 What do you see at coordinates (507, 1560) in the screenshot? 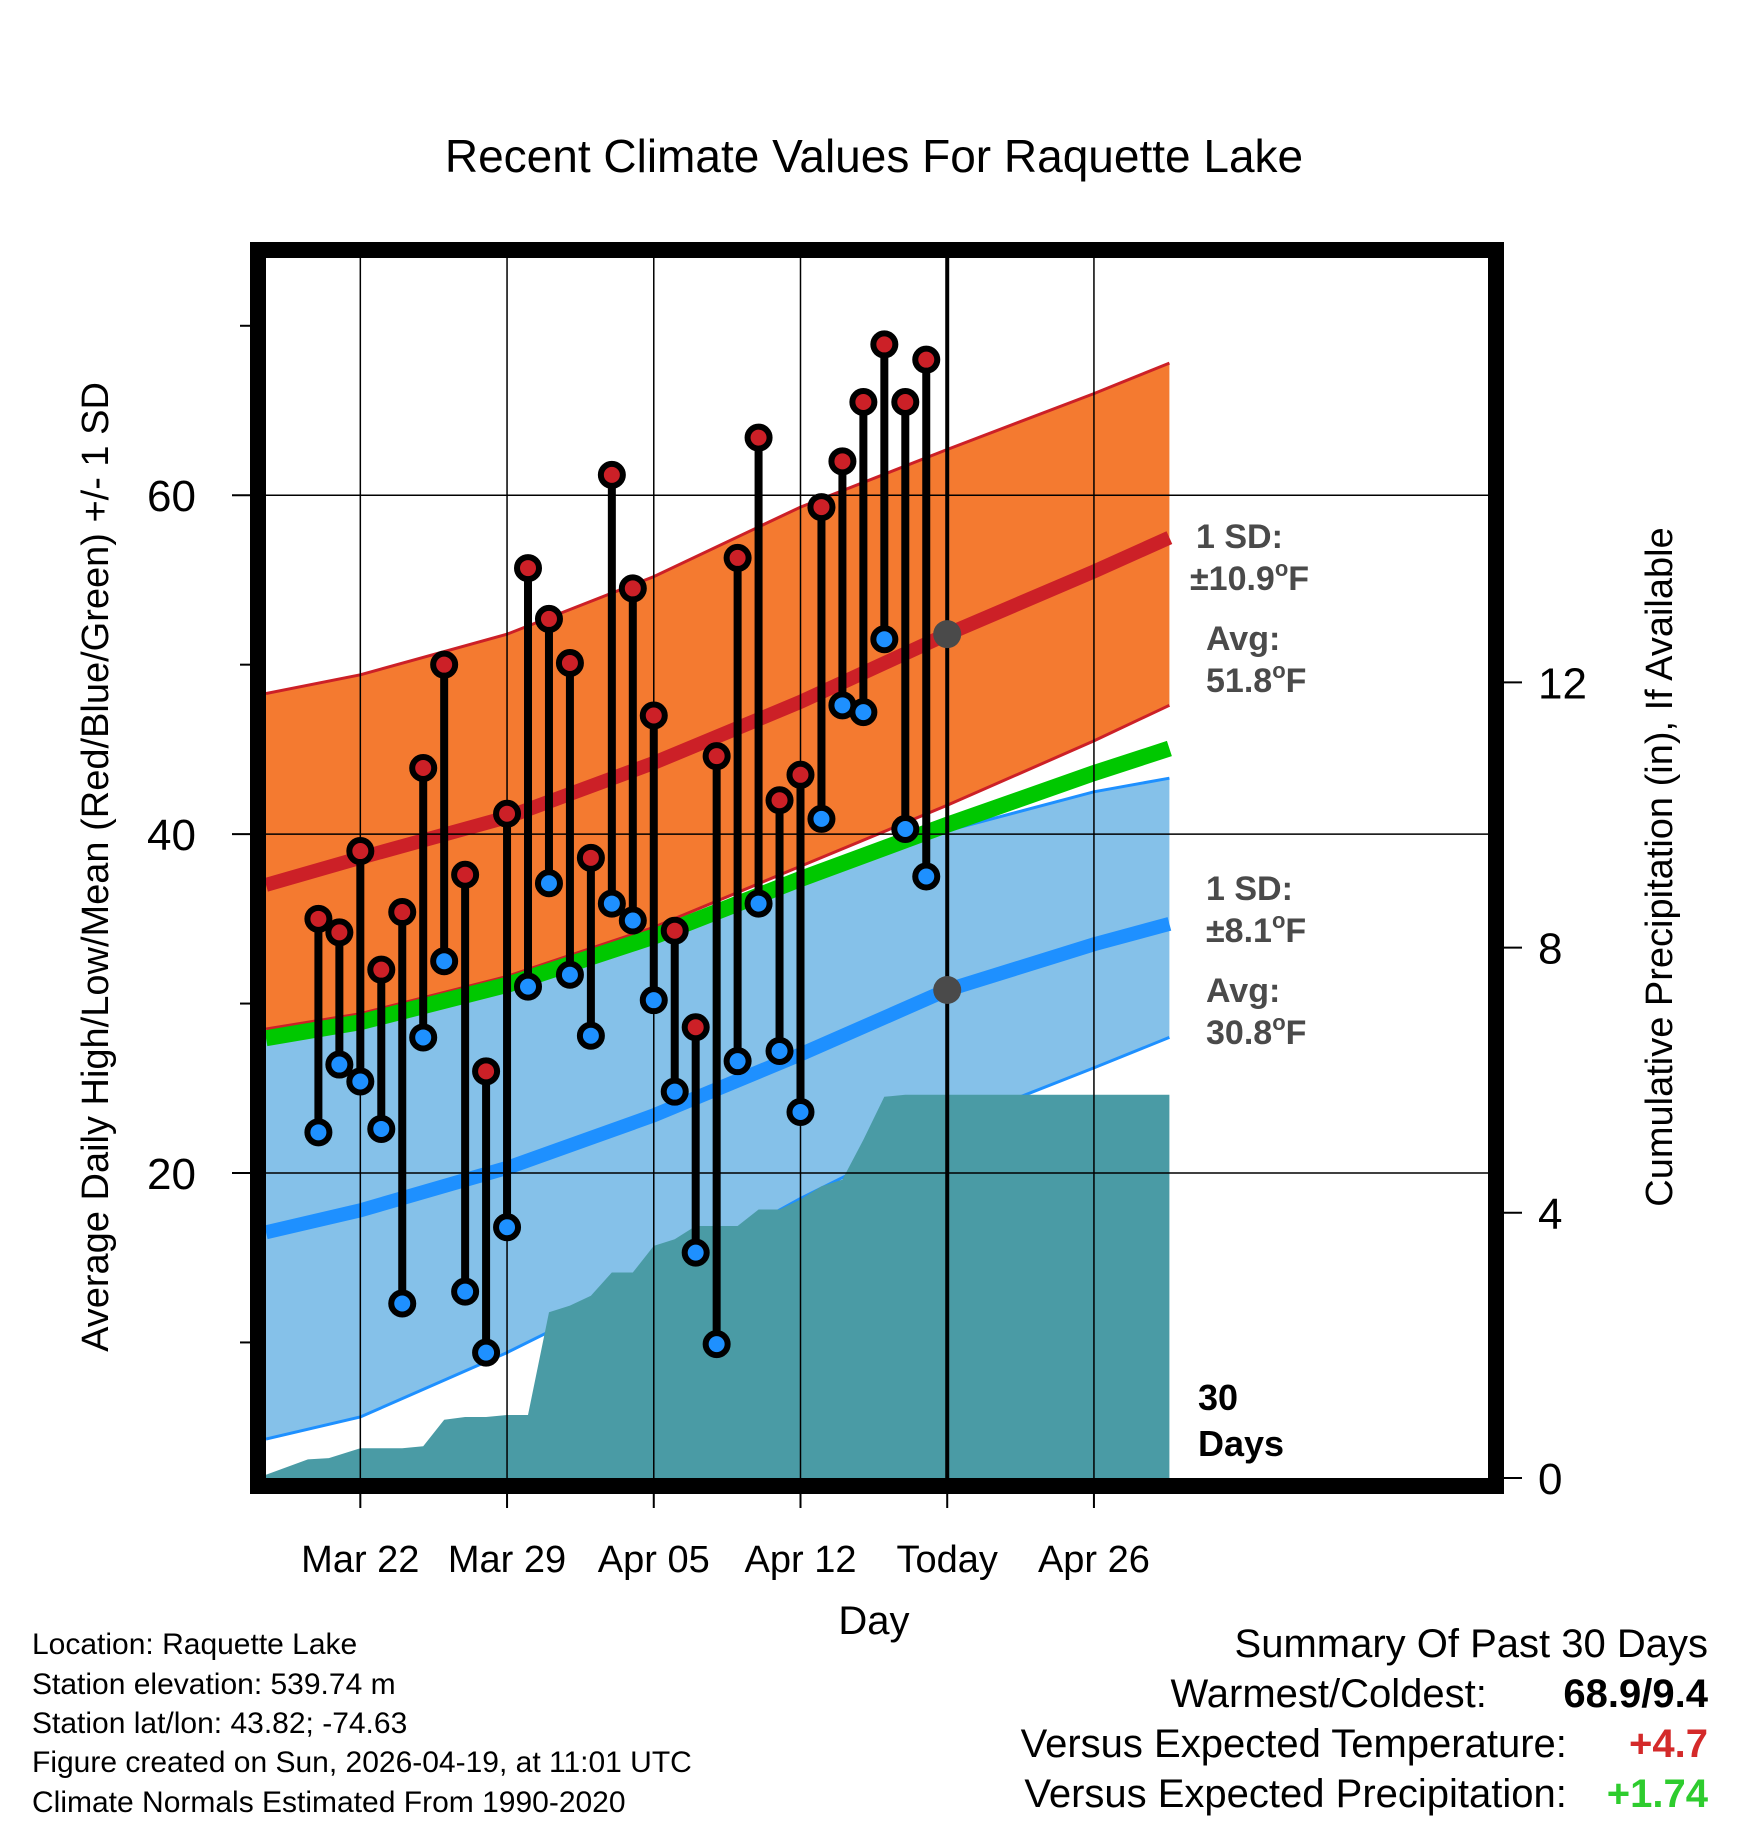
I see `x-tick-label: Mar 29` at bounding box center [507, 1560].